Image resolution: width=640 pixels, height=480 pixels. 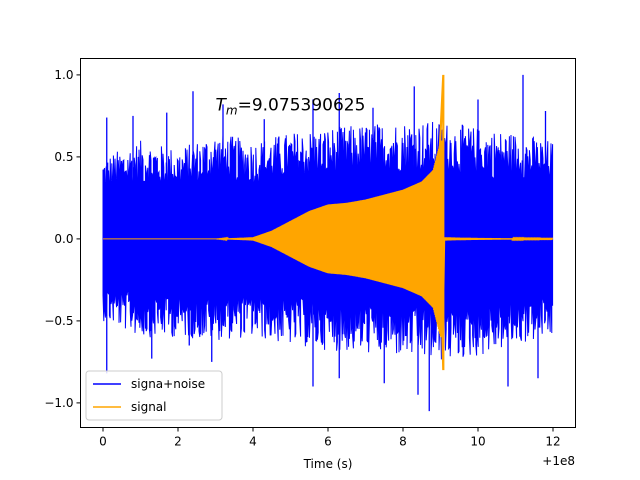 What do you see at coordinates (328, 442) in the screenshot?
I see `x-tick-label: 6` at bounding box center [328, 442].